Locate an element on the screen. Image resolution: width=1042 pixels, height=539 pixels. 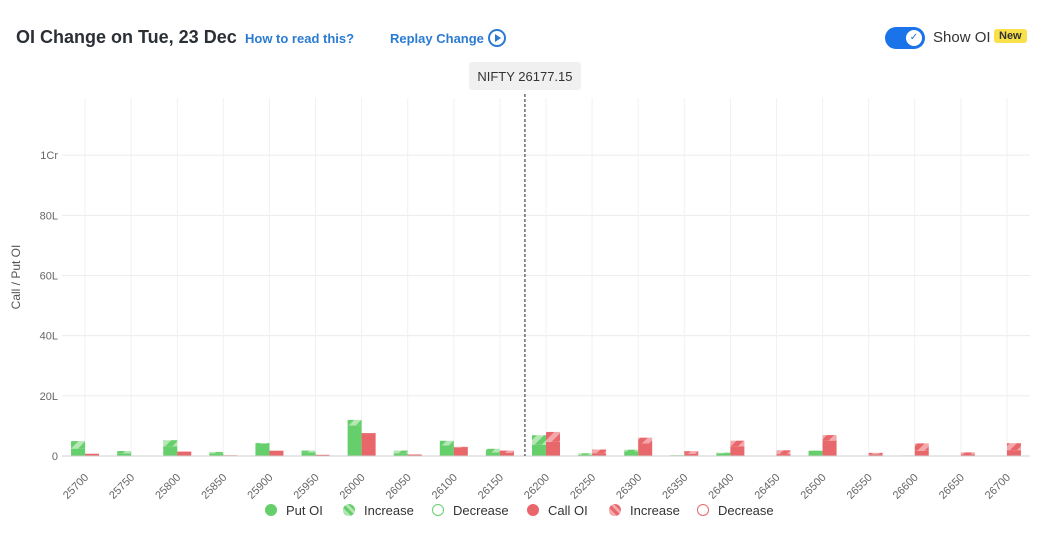
x-tick-label: 26450 is located at coordinates (767, 486).